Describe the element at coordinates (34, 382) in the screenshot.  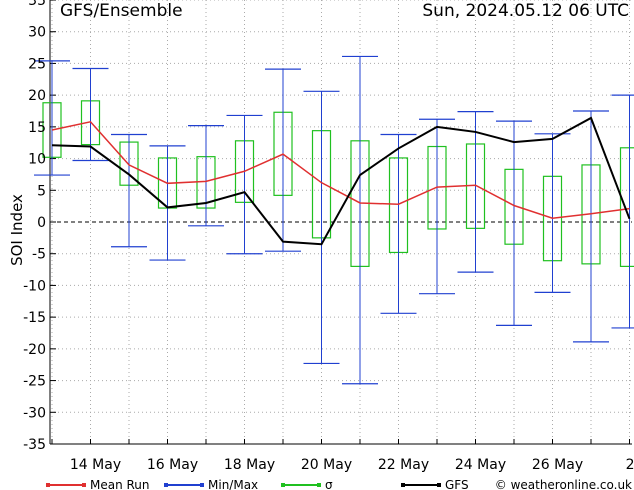
I see `y-tick-label: -25` at that location.